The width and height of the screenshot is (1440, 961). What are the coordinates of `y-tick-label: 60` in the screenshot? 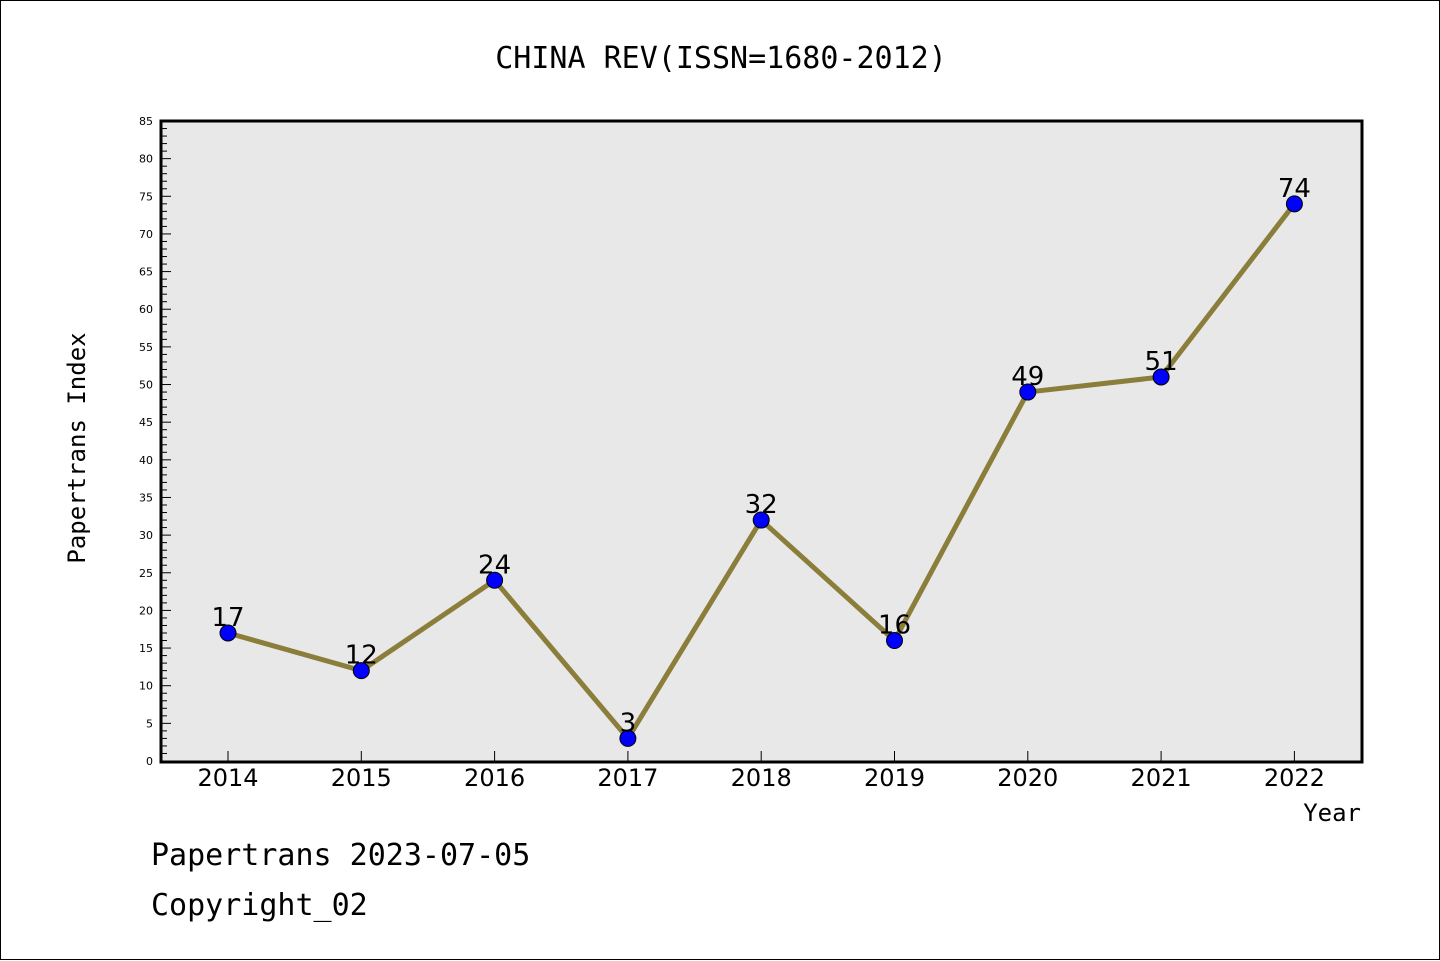 It's located at (146, 309).